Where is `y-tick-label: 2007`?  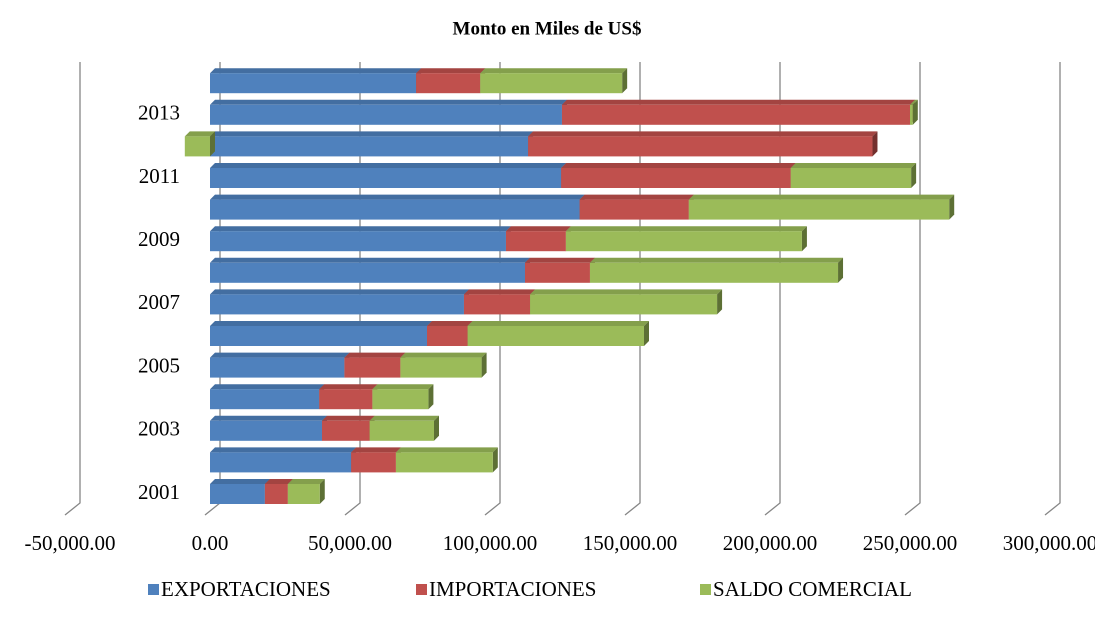 y-tick-label: 2007 is located at coordinates (159, 302).